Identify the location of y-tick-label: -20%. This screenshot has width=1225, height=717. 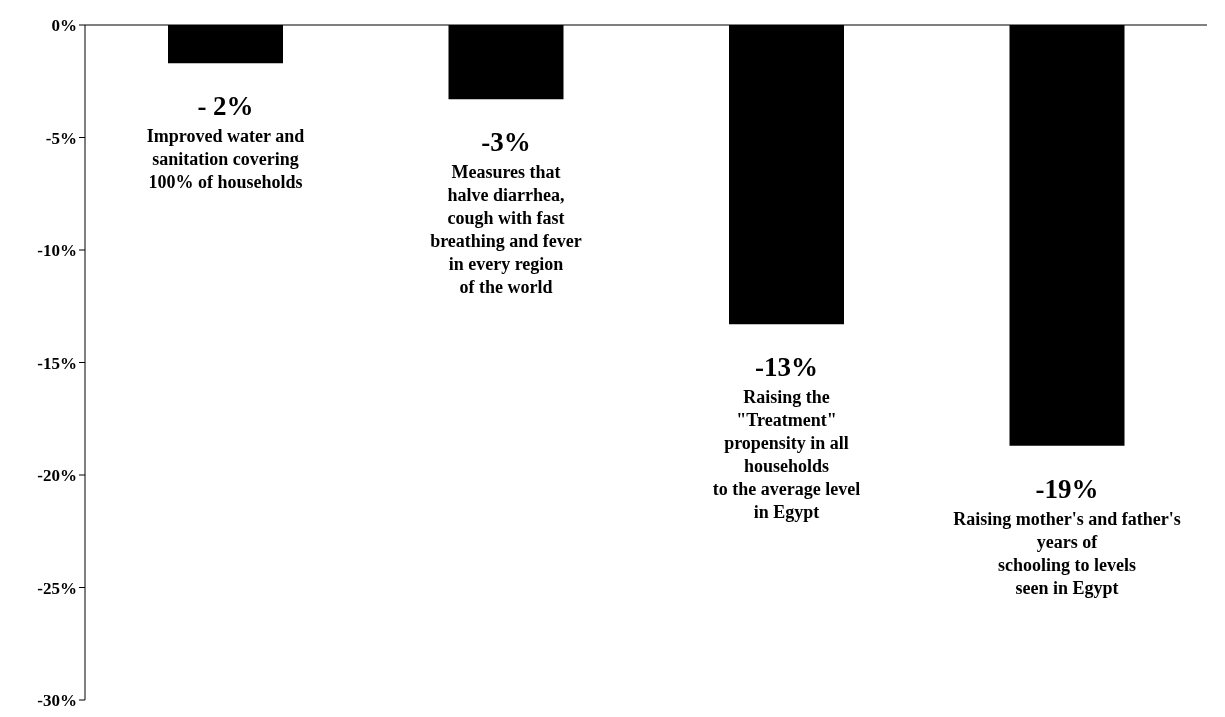
(57, 476).